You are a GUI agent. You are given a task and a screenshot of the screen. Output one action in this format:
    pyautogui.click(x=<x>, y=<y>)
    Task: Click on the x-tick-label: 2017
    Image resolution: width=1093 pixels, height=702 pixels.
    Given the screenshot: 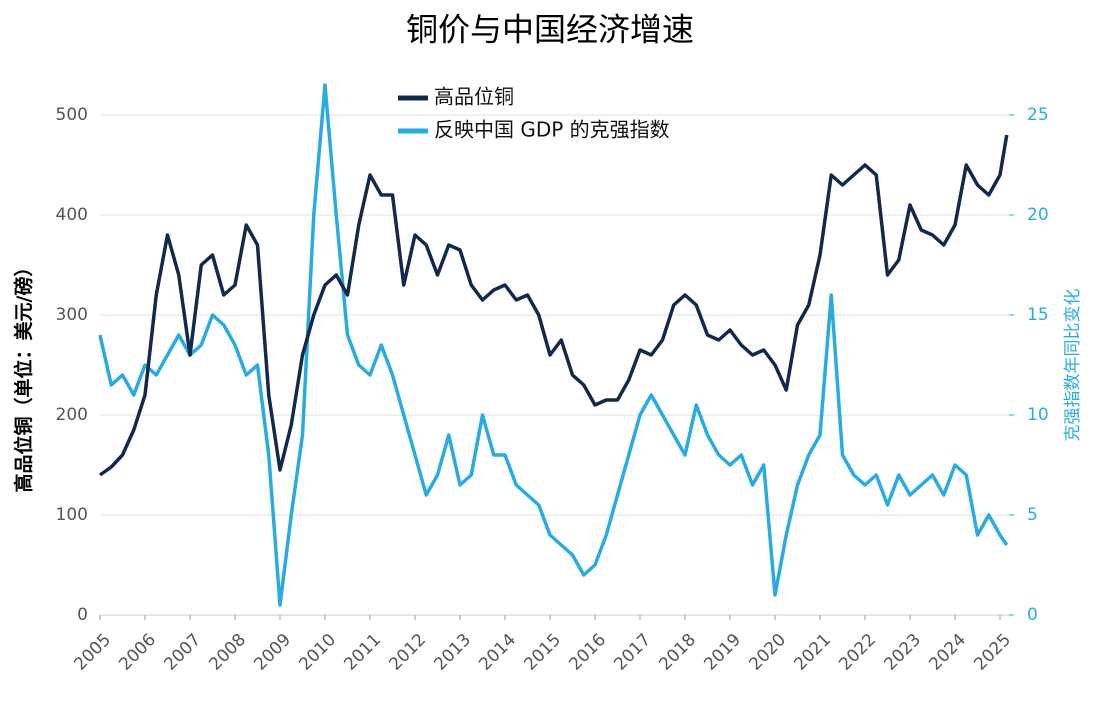 What is the action you would take?
    pyautogui.click(x=632, y=652)
    